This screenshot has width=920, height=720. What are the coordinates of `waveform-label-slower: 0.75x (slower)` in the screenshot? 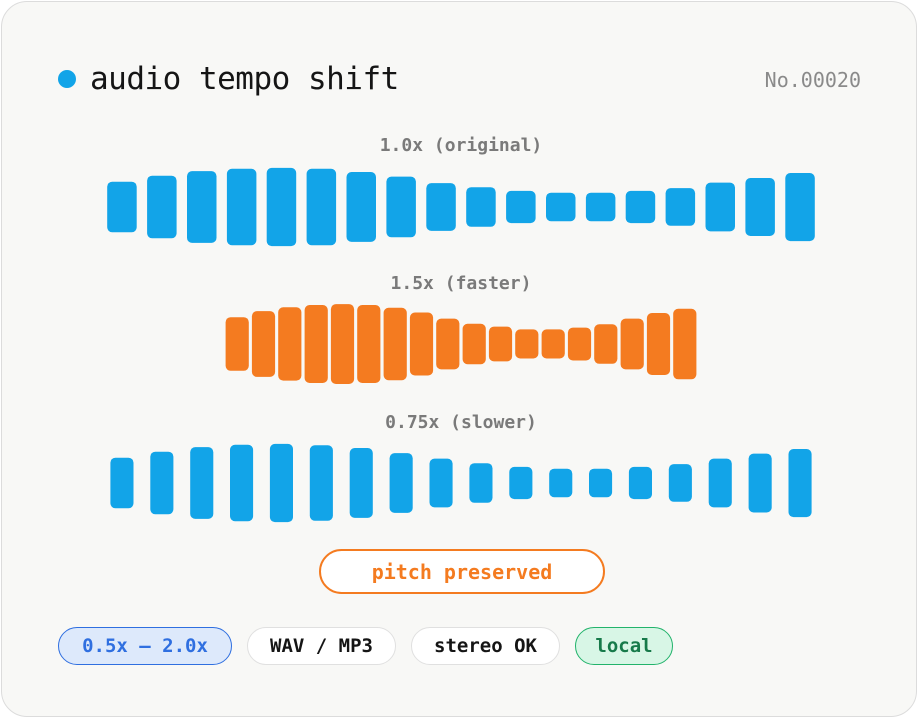 It's located at (461, 422).